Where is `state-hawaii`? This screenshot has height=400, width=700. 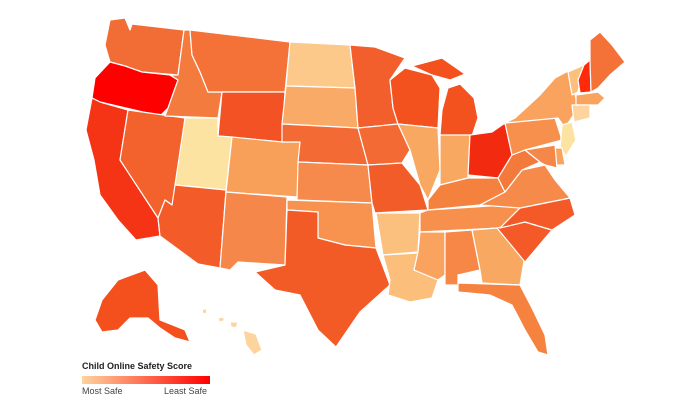
state-hawaii is located at coordinates (232, 331).